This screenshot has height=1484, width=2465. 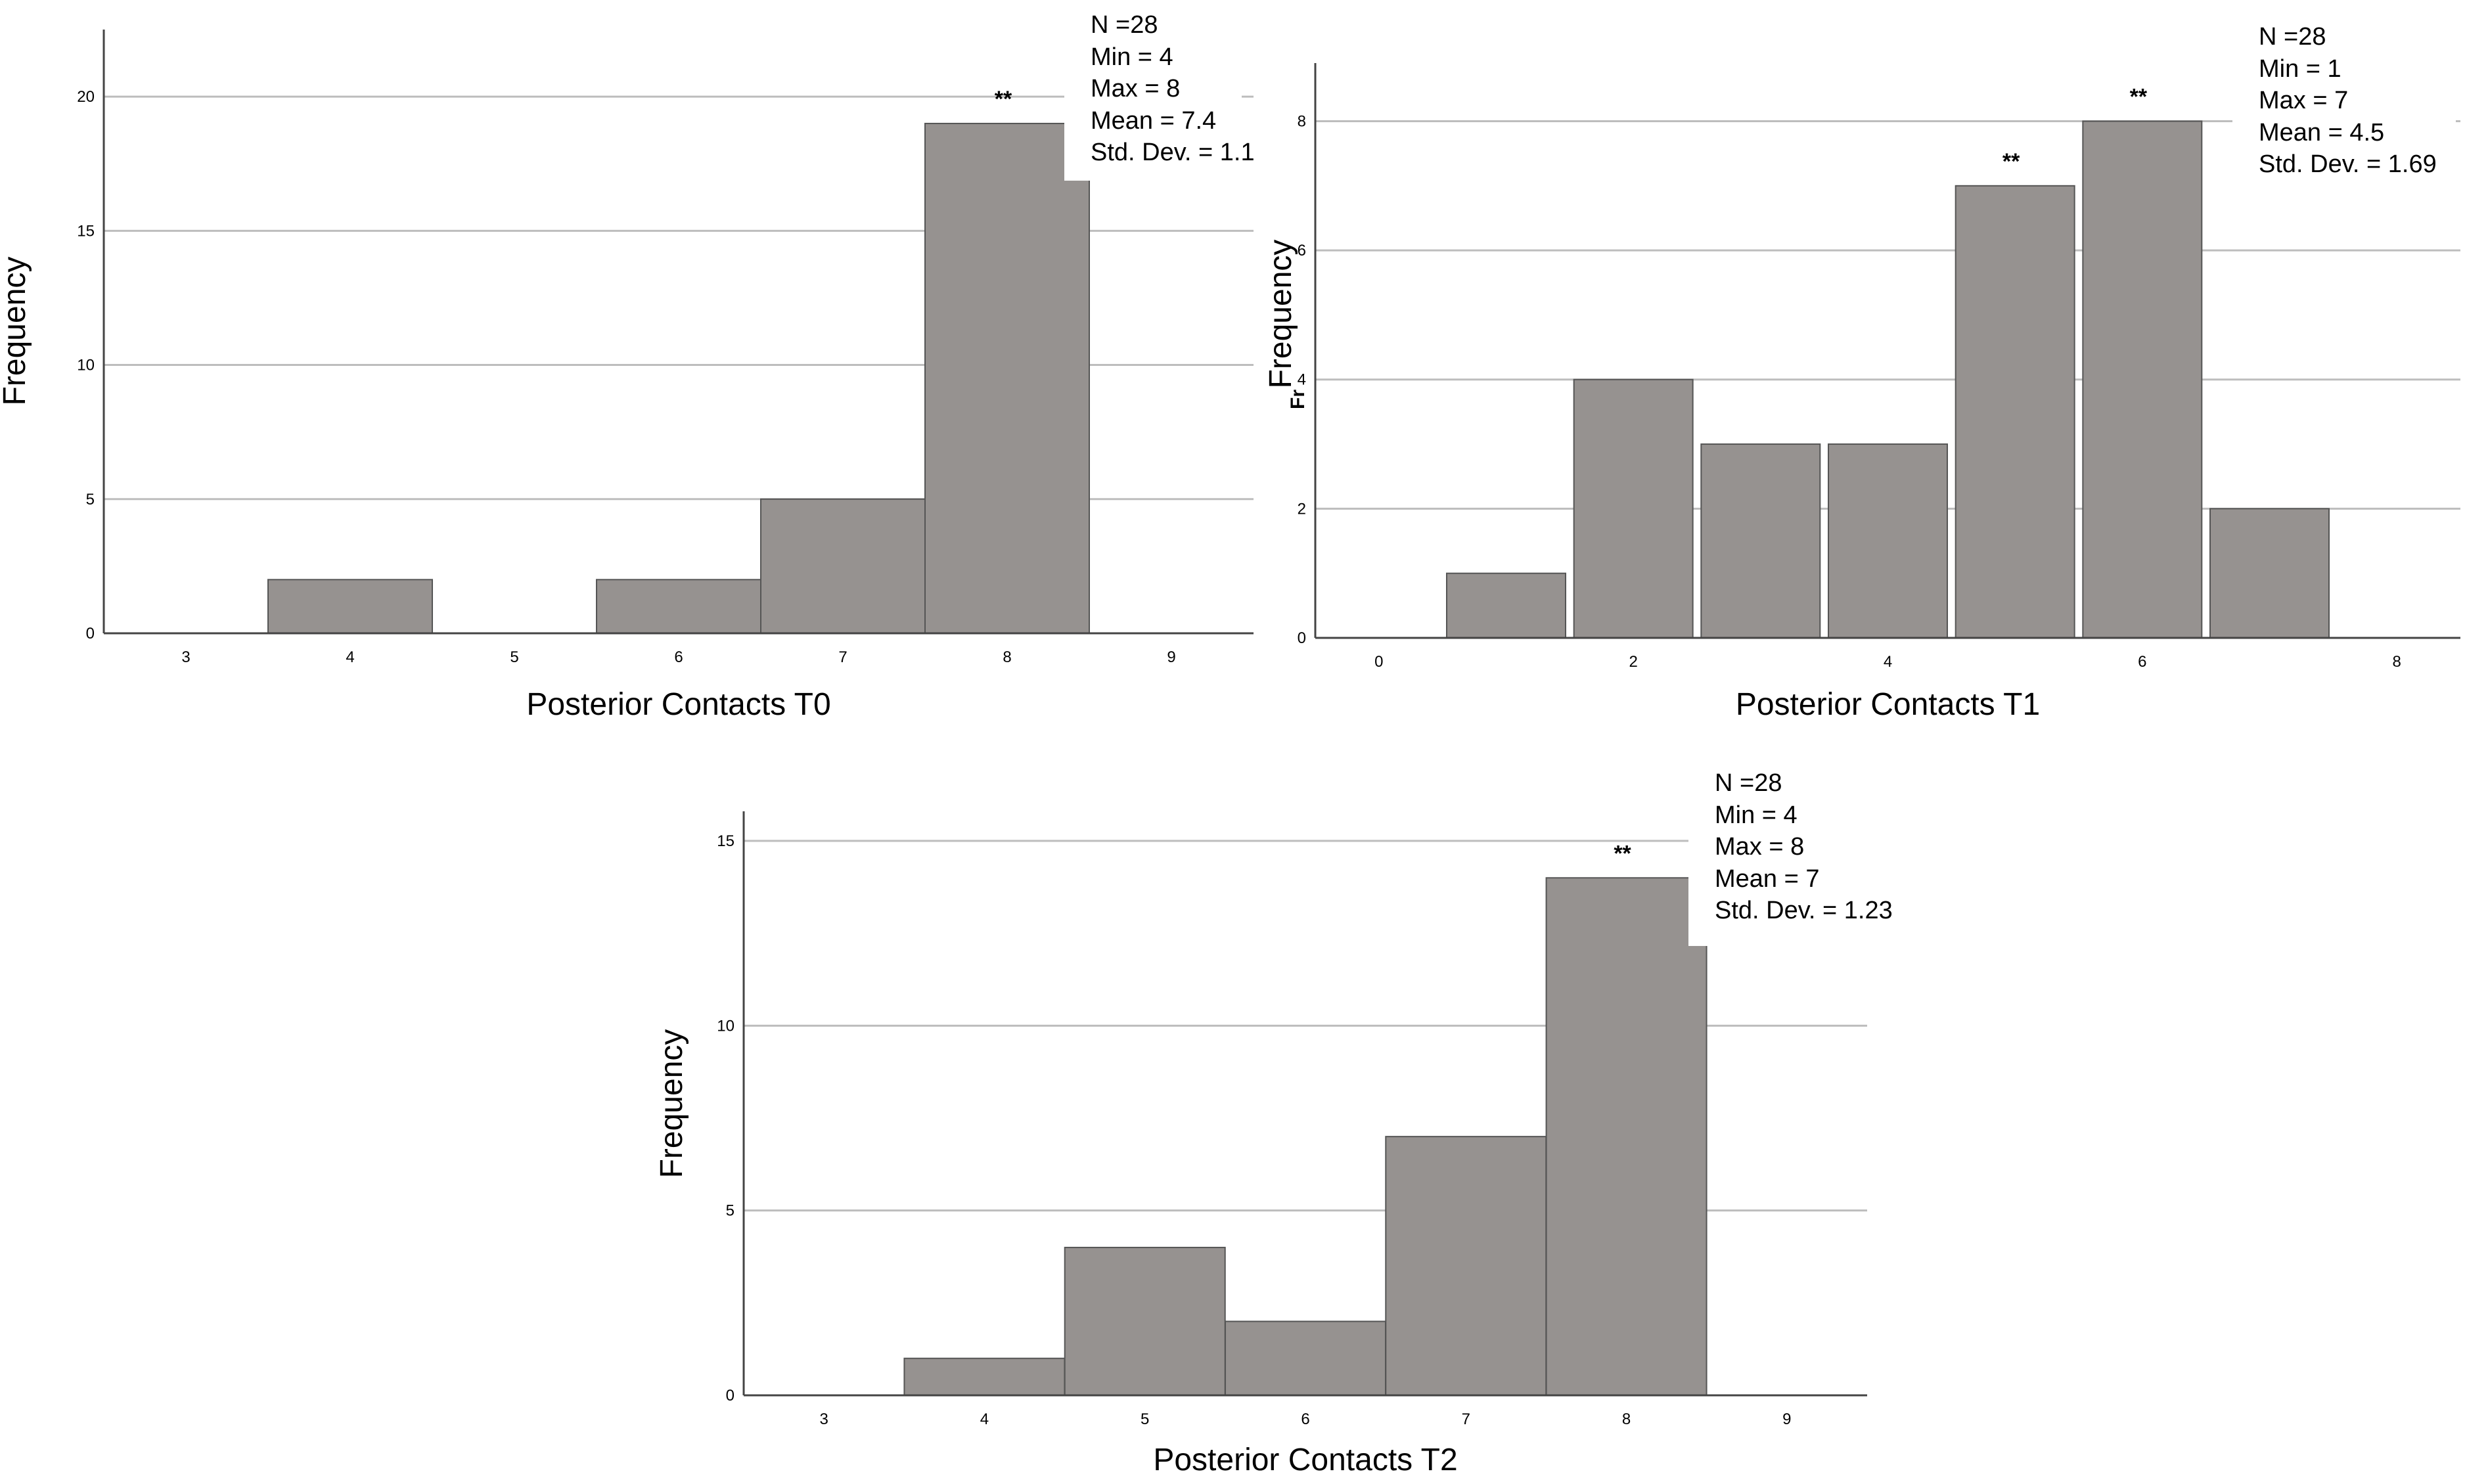 What do you see at coordinates (1154, 120) in the screenshot?
I see `stats-mean: Mean = 7.4` at bounding box center [1154, 120].